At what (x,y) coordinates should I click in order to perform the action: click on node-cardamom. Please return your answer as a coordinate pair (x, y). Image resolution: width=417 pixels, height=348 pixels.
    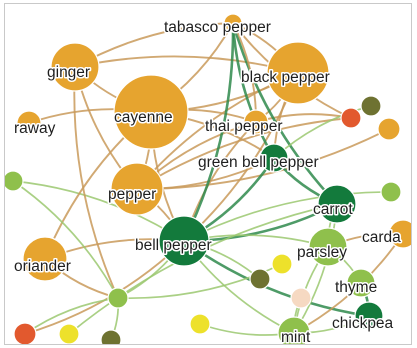
    Looking at the image, I should click on (399, 234).